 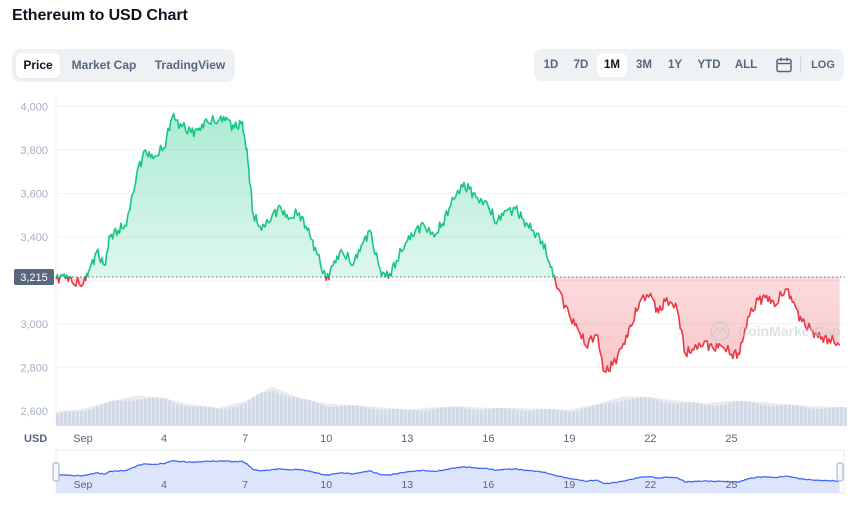 What do you see at coordinates (675, 65) in the screenshot?
I see `range-1y: 1Y` at bounding box center [675, 65].